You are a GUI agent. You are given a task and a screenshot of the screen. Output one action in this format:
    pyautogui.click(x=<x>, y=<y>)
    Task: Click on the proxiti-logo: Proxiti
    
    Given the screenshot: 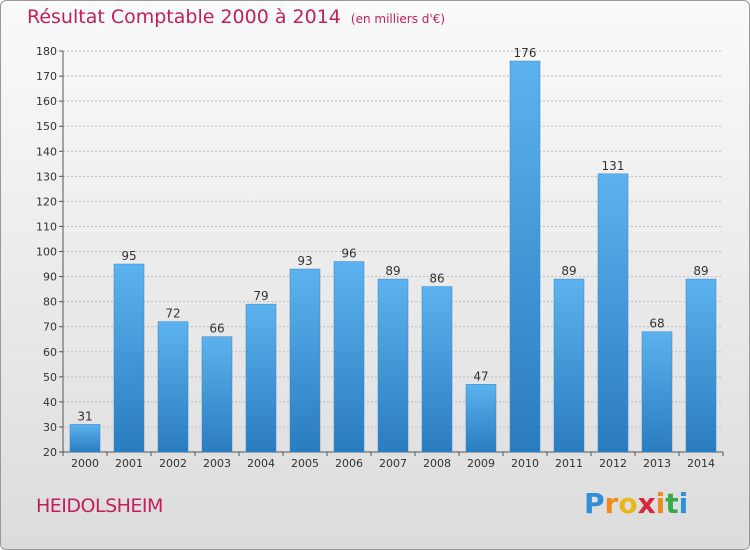 What is the action you would take?
    pyautogui.click(x=636, y=503)
    